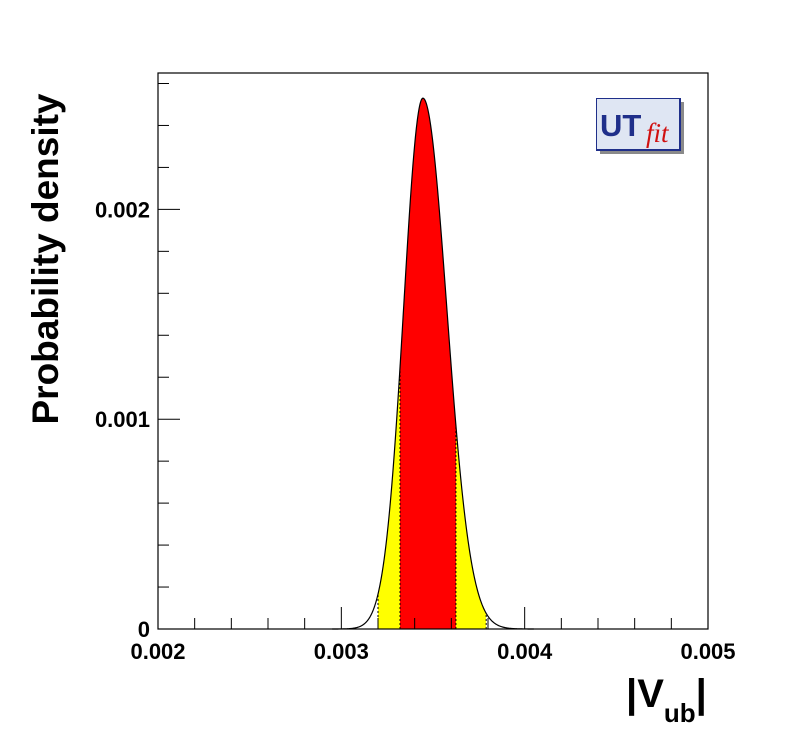 Image resolution: width=788 pixels, height=742 pixels. Describe the element at coordinates (680, 713) in the screenshot. I see `x-axis-title-subscript: ub` at that location.